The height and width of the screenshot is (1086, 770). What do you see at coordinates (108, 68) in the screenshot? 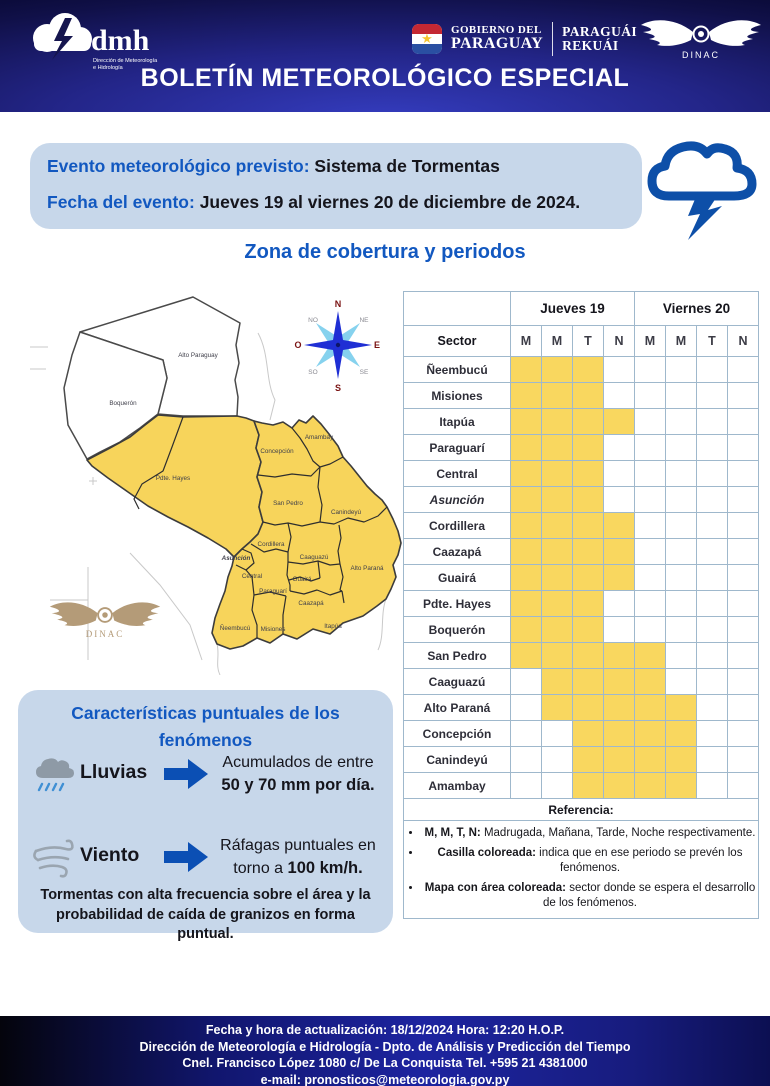
I see `dmh-tagline-2: e Hidrología` at bounding box center [108, 68].